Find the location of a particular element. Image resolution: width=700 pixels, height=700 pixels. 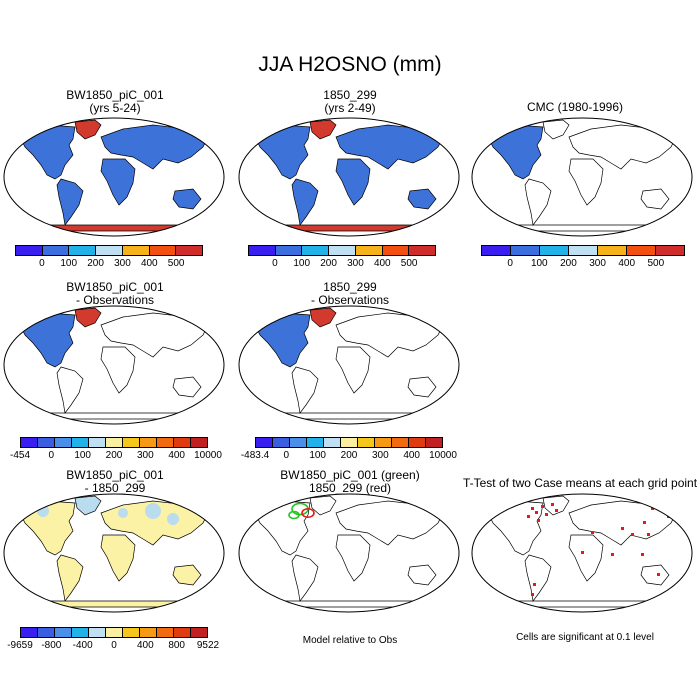

colorbar-cmc: 0 100 200 300 400 500 is located at coordinates (583, 257).